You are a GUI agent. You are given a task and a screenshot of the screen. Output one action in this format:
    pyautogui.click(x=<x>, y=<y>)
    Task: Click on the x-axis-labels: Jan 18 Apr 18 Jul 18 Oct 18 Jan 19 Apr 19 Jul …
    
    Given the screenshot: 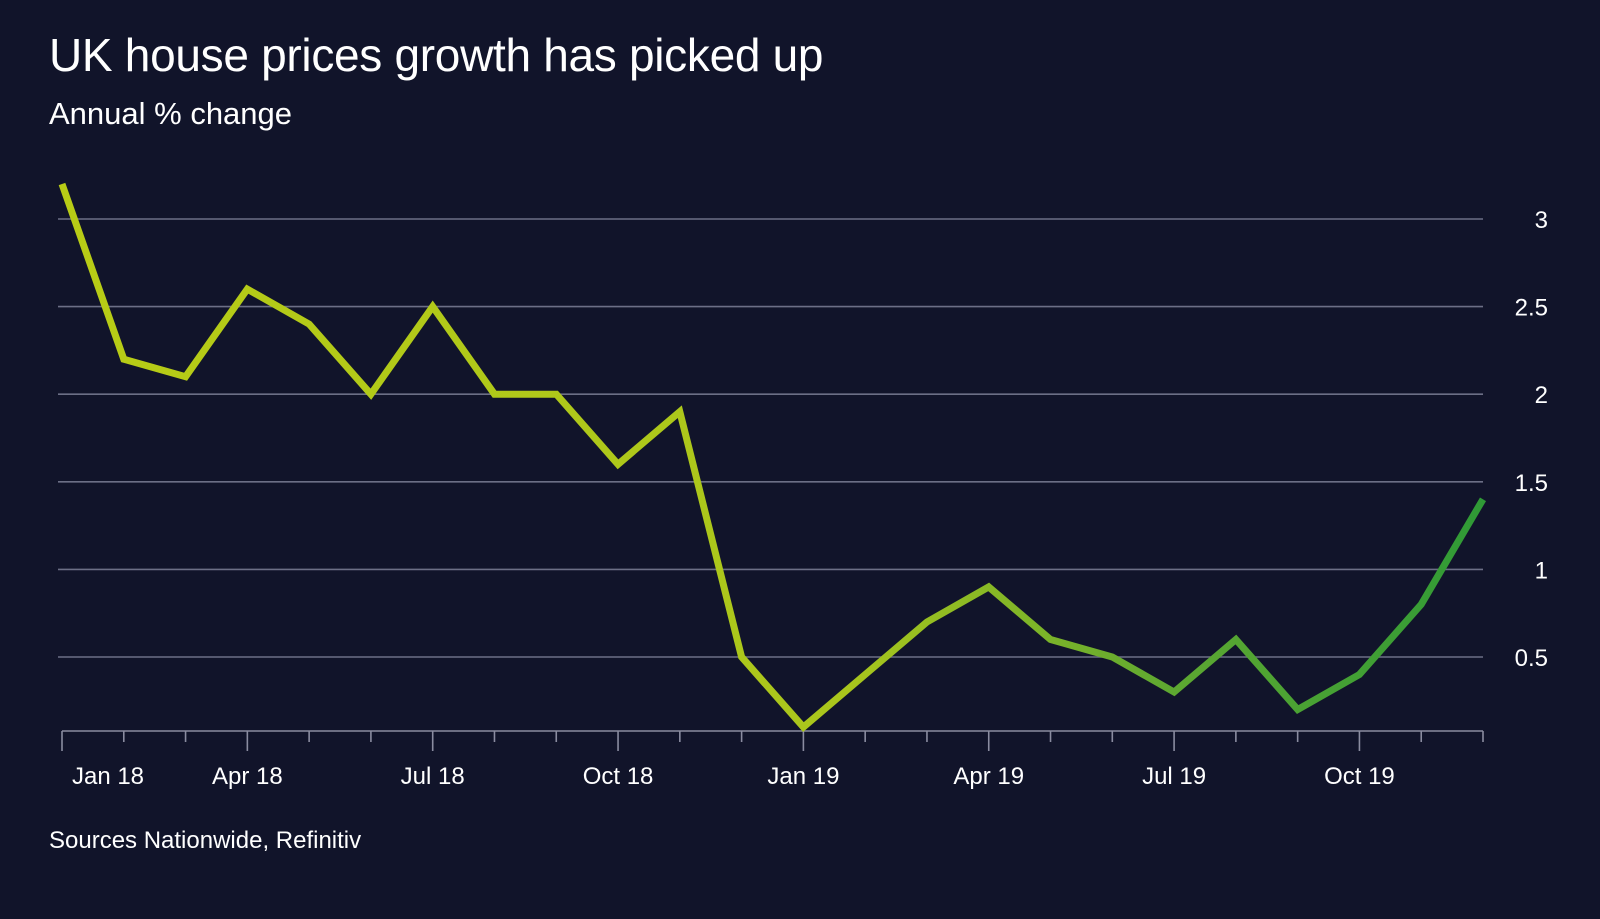 What is the action you would take?
    pyautogui.click(x=733, y=776)
    